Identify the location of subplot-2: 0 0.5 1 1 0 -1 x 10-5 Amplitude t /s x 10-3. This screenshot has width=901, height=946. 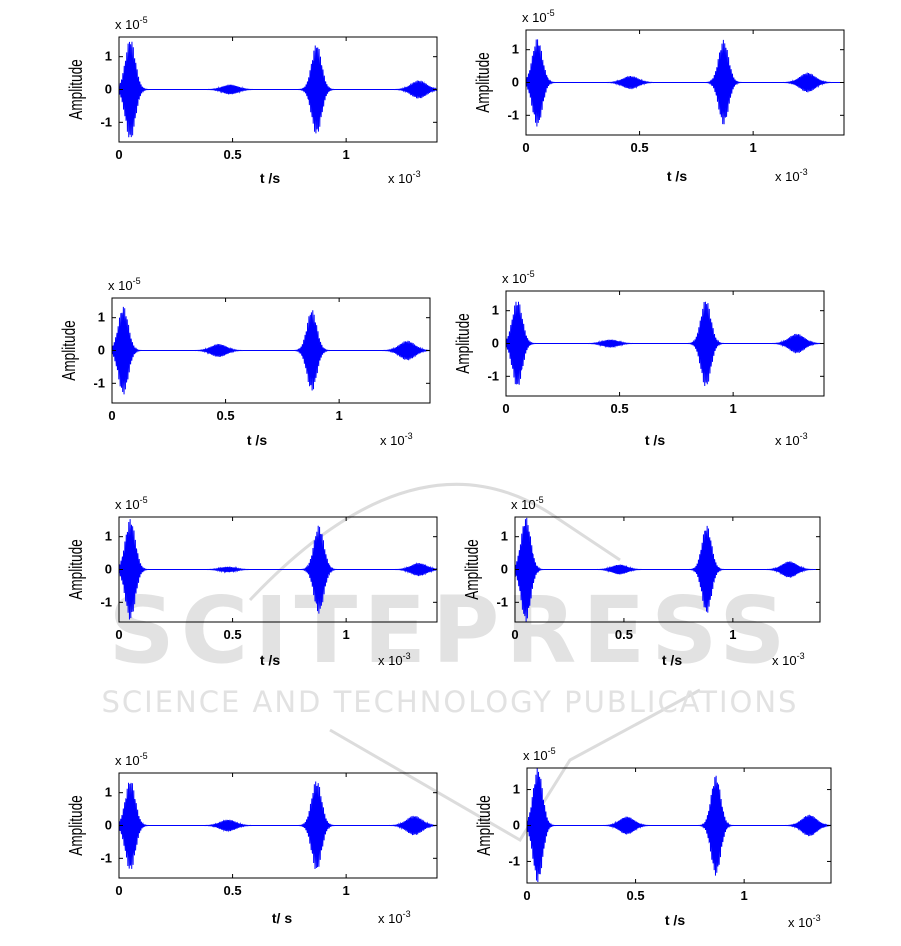
(659, 96).